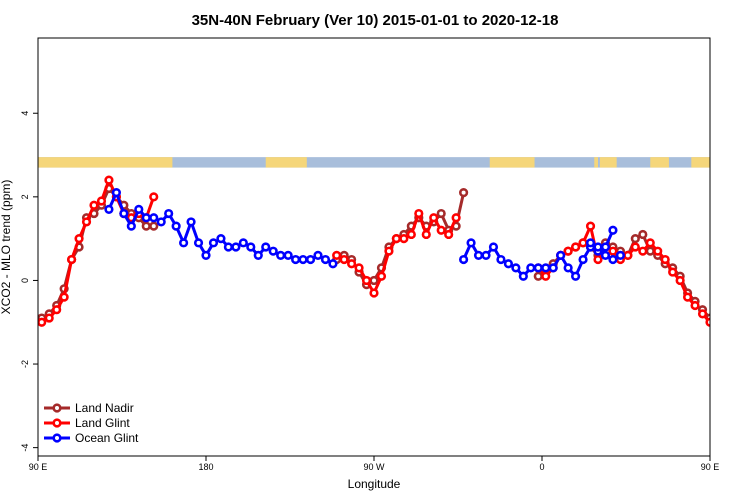 This screenshot has width=750, height=500. Describe the element at coordinates (6, 247) in the screenshot. I see `y-axis-label: XCO2 - MLO trend (ppm)` at that location.